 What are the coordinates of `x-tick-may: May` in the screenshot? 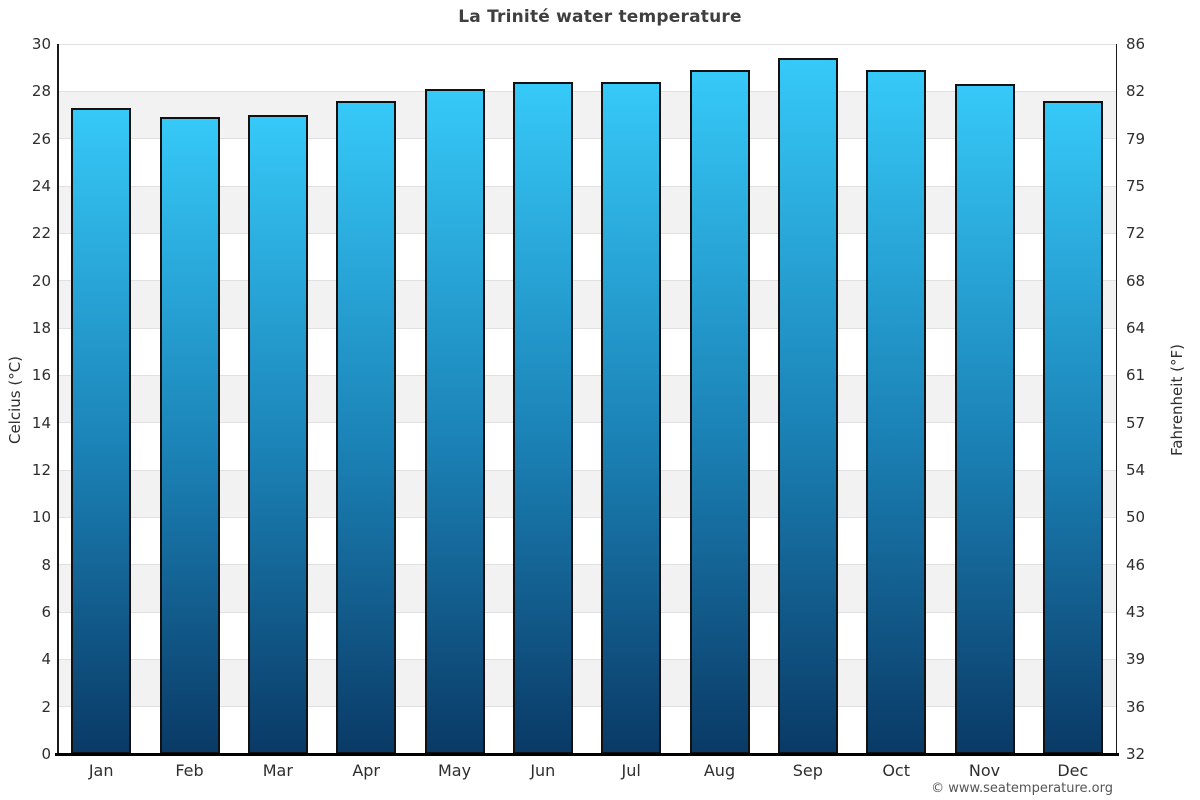 It's located at (454, 770).